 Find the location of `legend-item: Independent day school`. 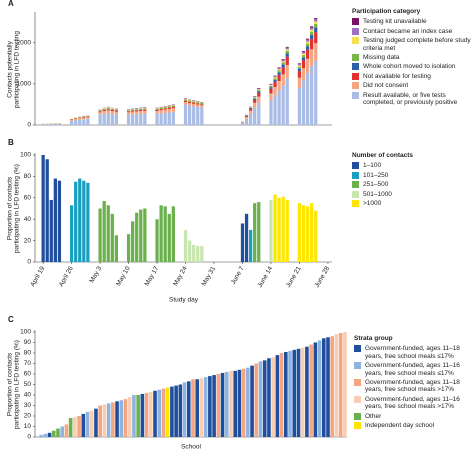

legend-item: Independent day school is located at coordinates (413, 426).